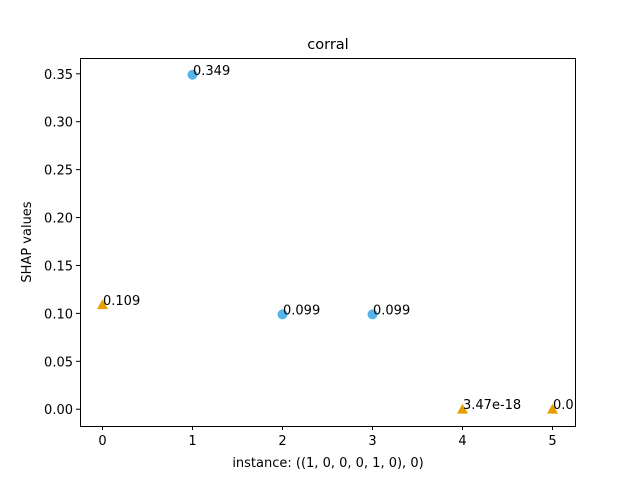 The height and width of the screenshot is (480, 640). Describe the element at coordinates (211, 71) in the screenshot. I see `data-label: 0.349` at that location.